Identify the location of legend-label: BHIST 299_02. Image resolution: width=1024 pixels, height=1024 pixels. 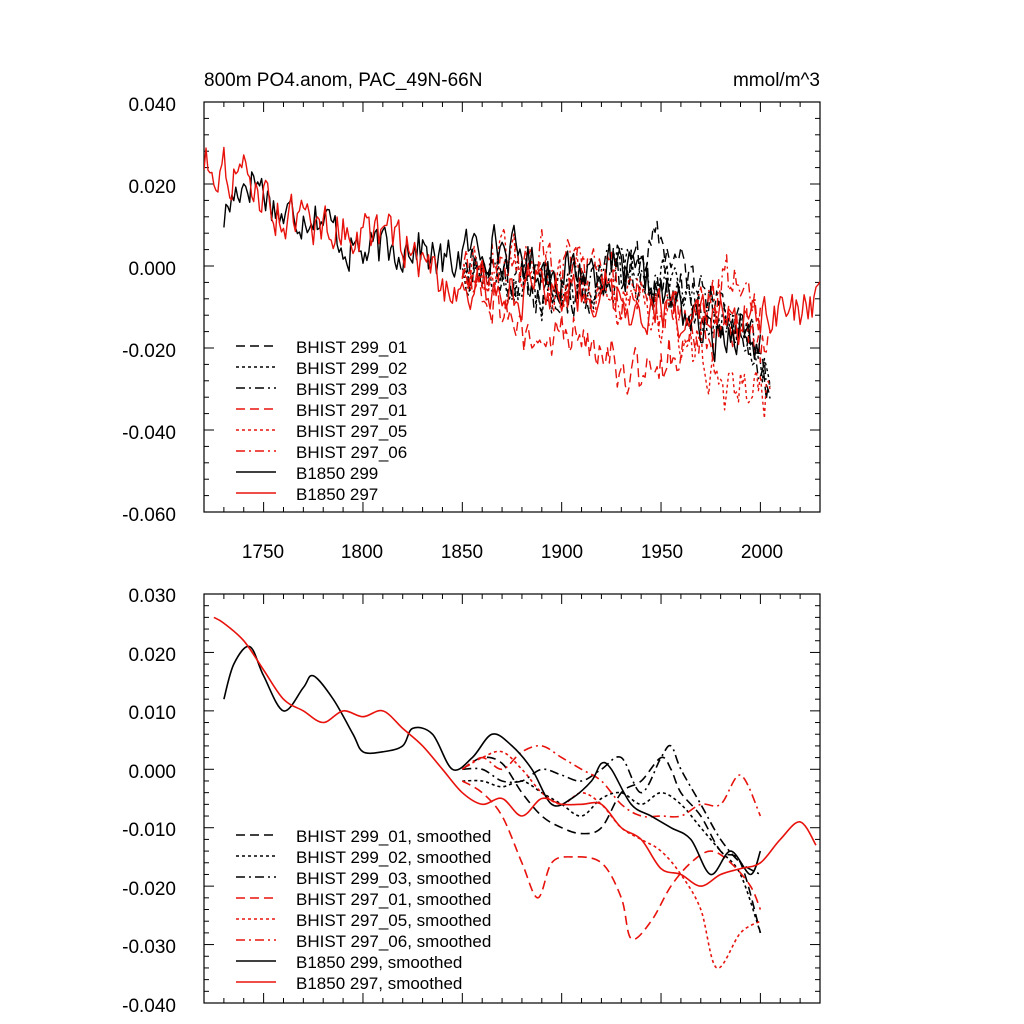
(351, 368).